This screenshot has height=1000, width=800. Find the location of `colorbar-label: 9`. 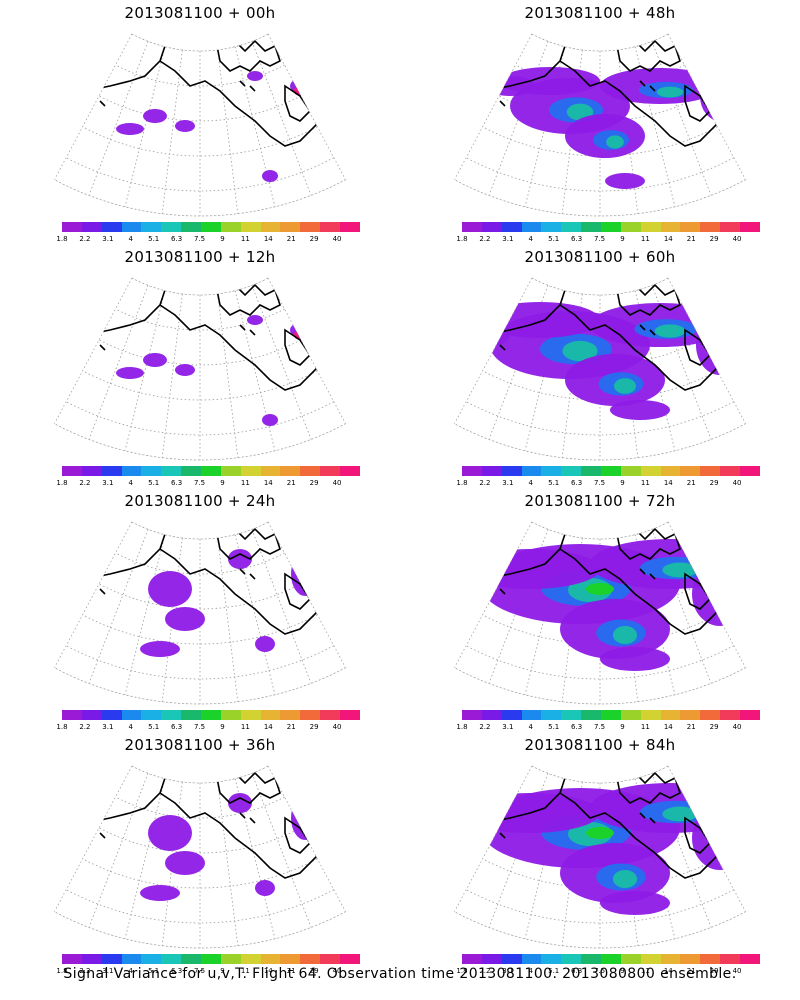

colorbar-label: 9 is located at coordinates (222, 239).